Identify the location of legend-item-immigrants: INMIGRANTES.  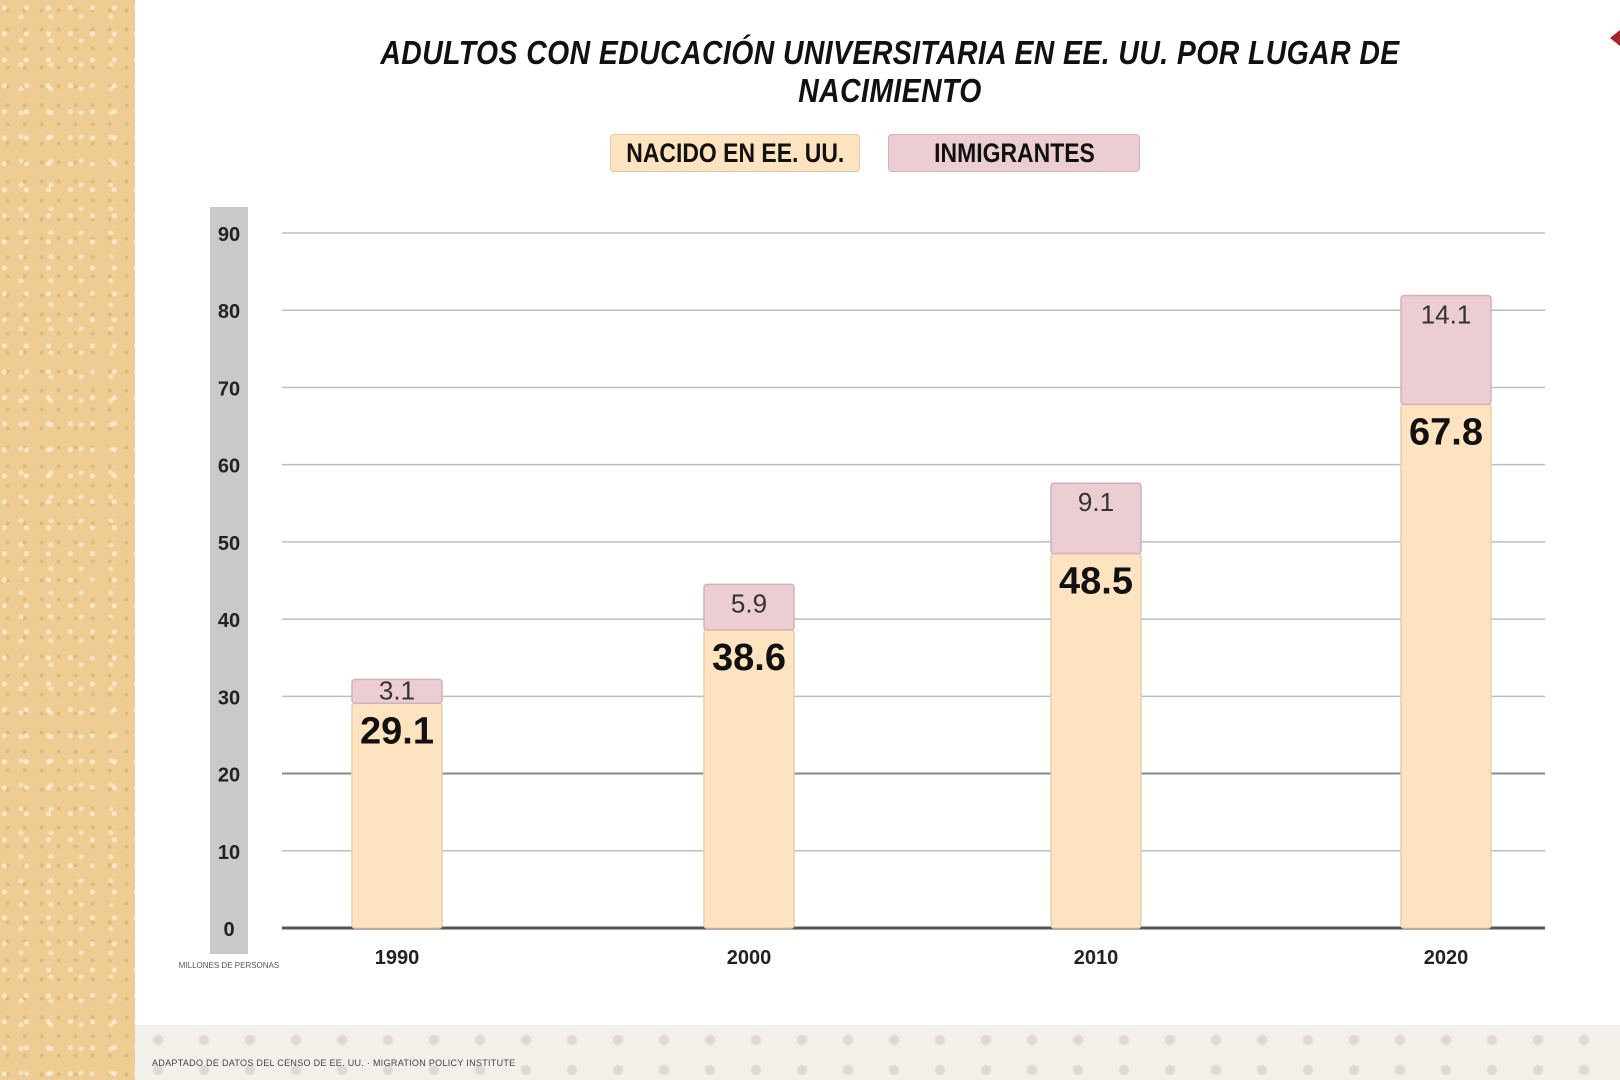
(1014, 153).